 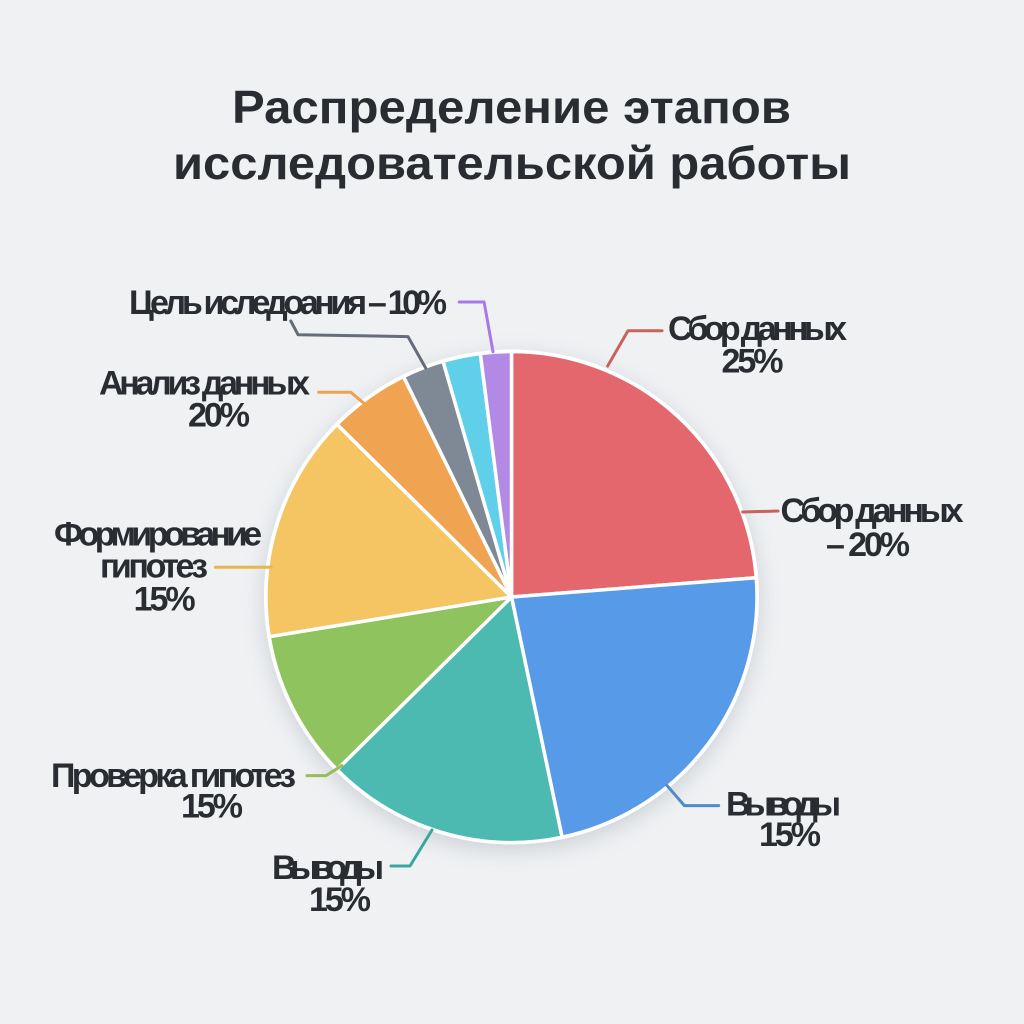 What do you see at coordinates (158, 535) in the screenshot?
I see `svg-text: Формирование` at bounding box center [158, 535].